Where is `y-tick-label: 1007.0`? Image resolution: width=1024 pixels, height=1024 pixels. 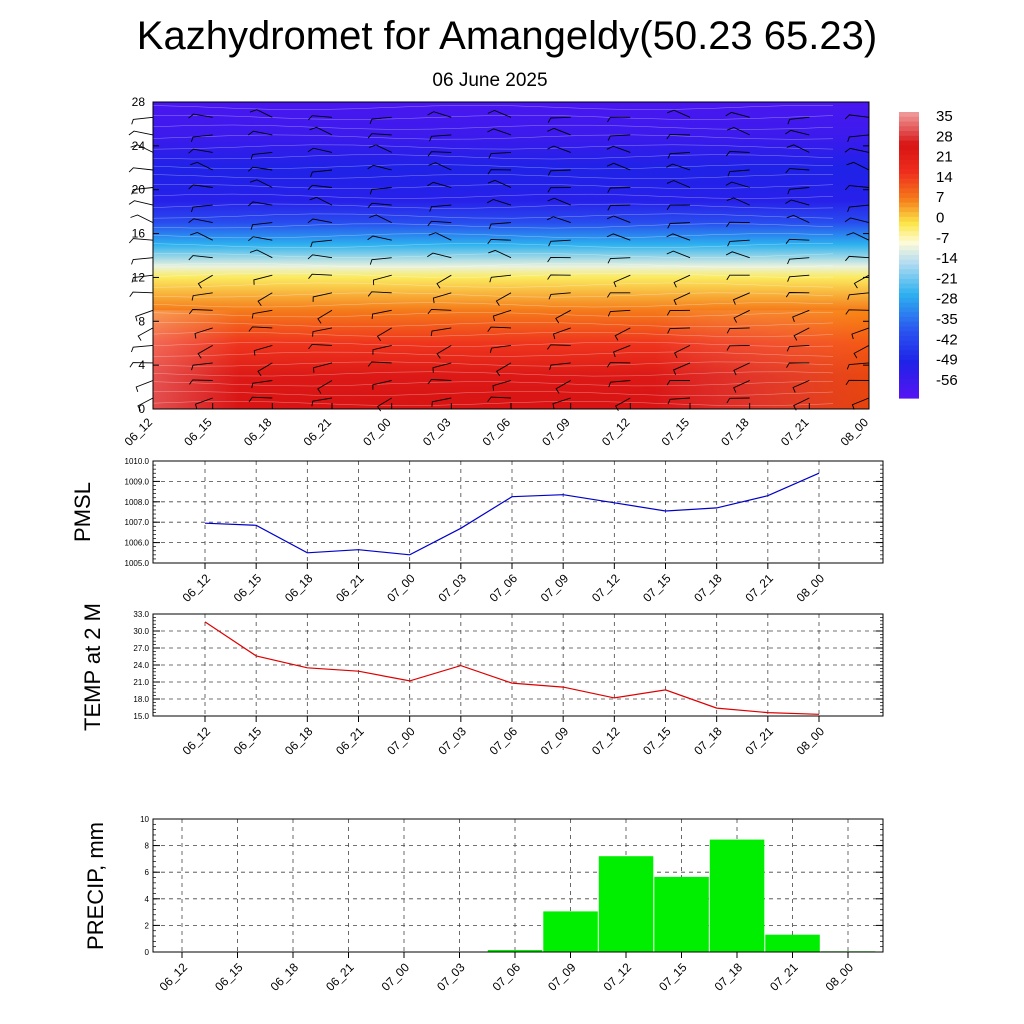
y-tick-label: 1007.0 is located at coordinates (137, 522).